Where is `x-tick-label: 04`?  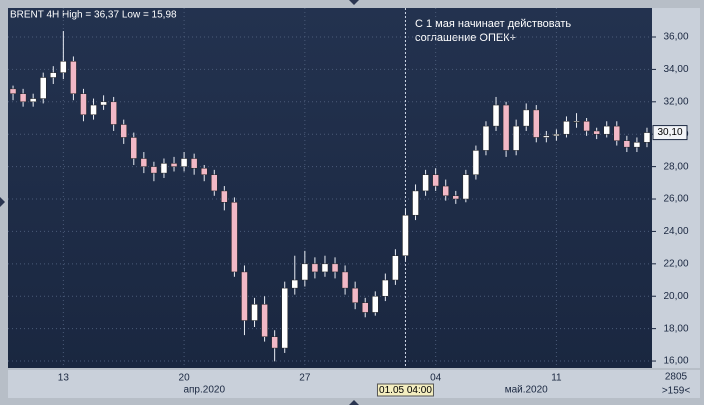
x-tick-label: 04 is located at coordinates (436, 378).